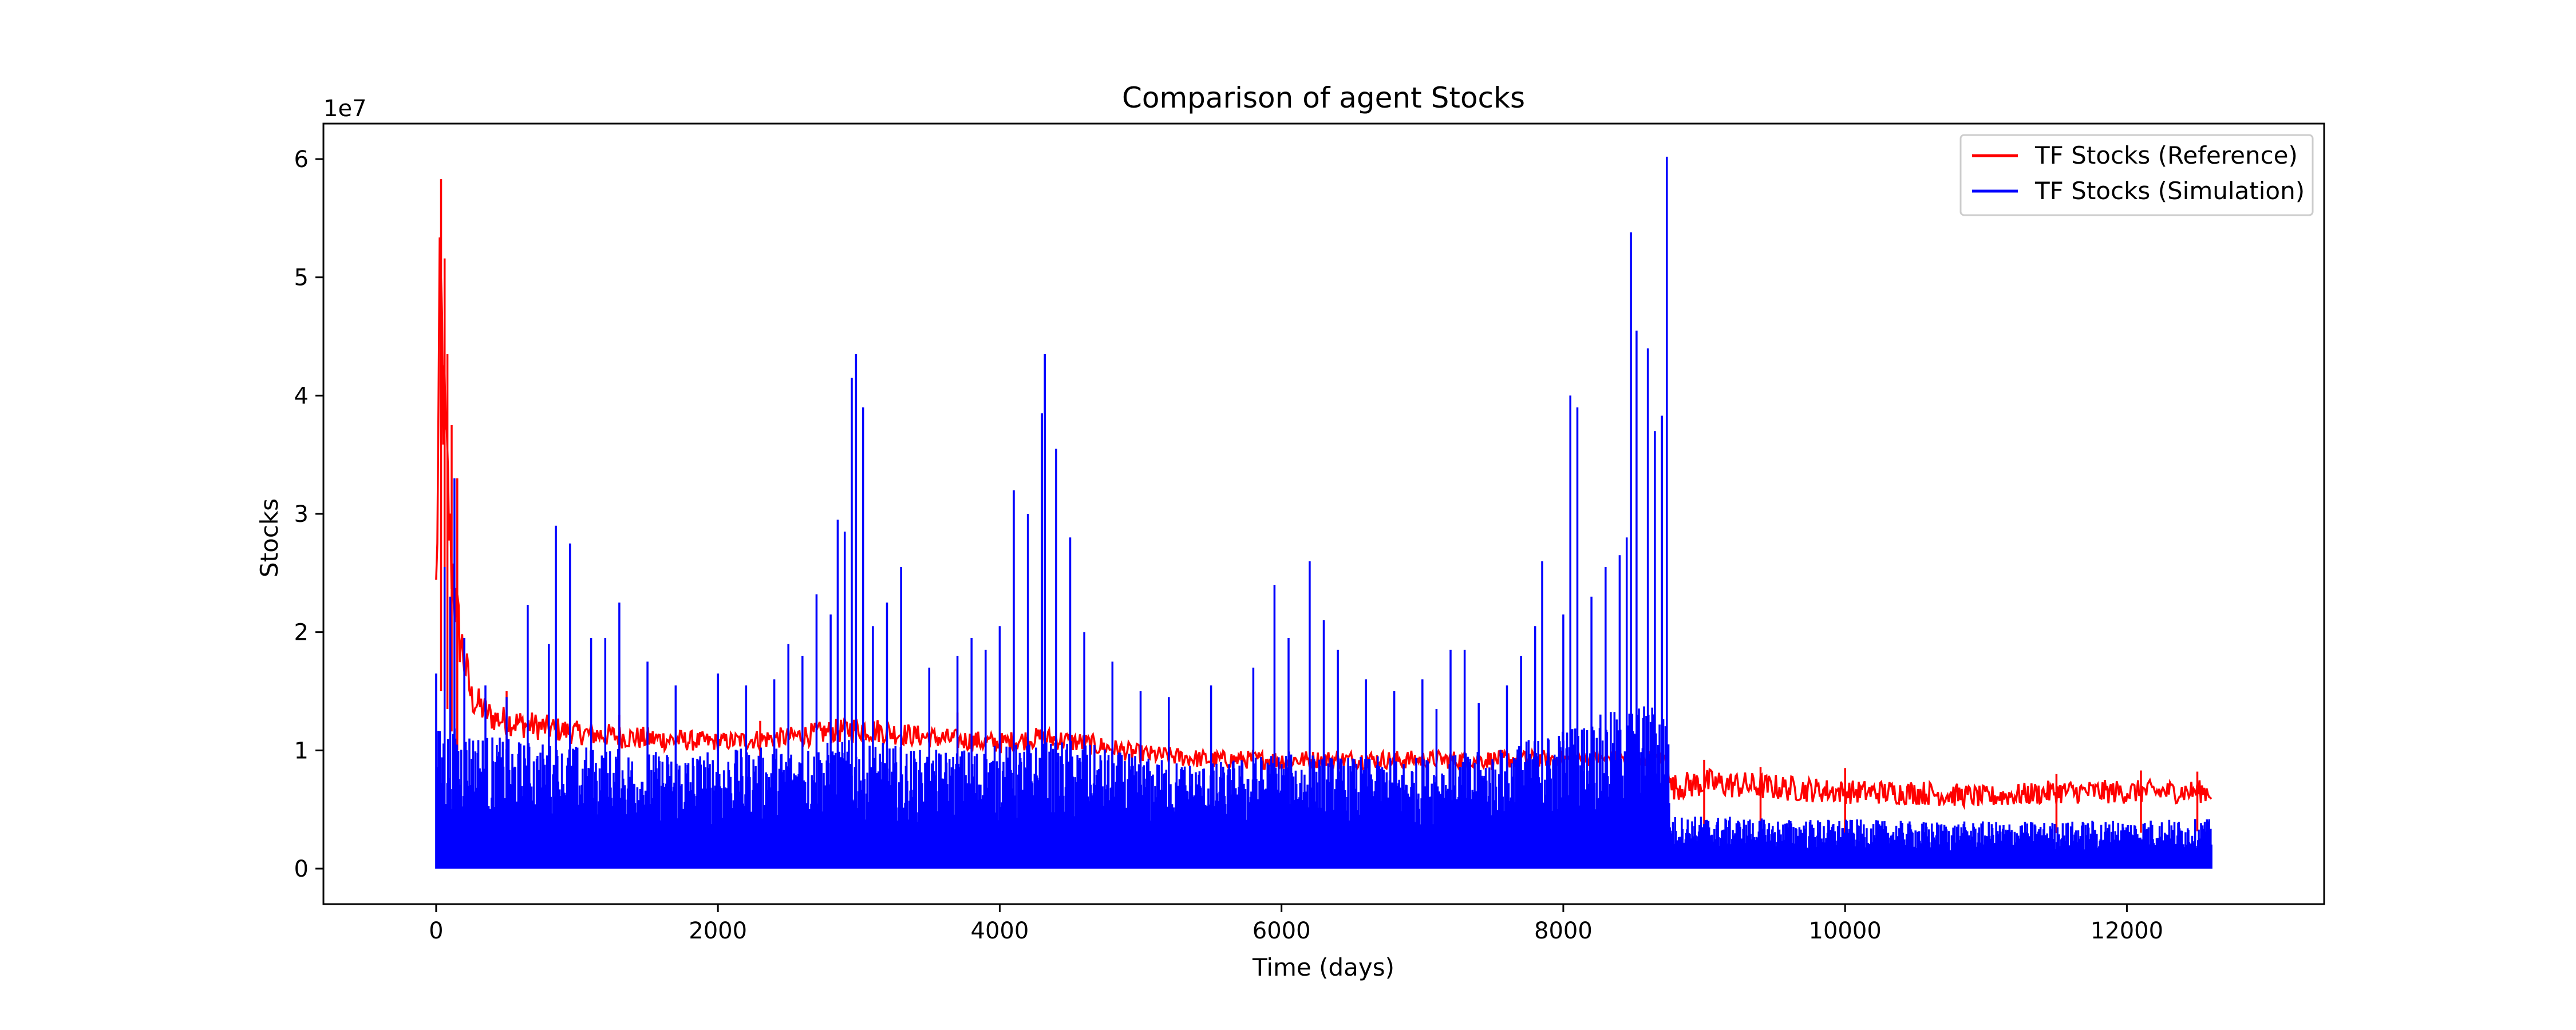 The image size is (2576, 1030). I want to click on y-multiplier-label: 1e7, so click(345, 109).